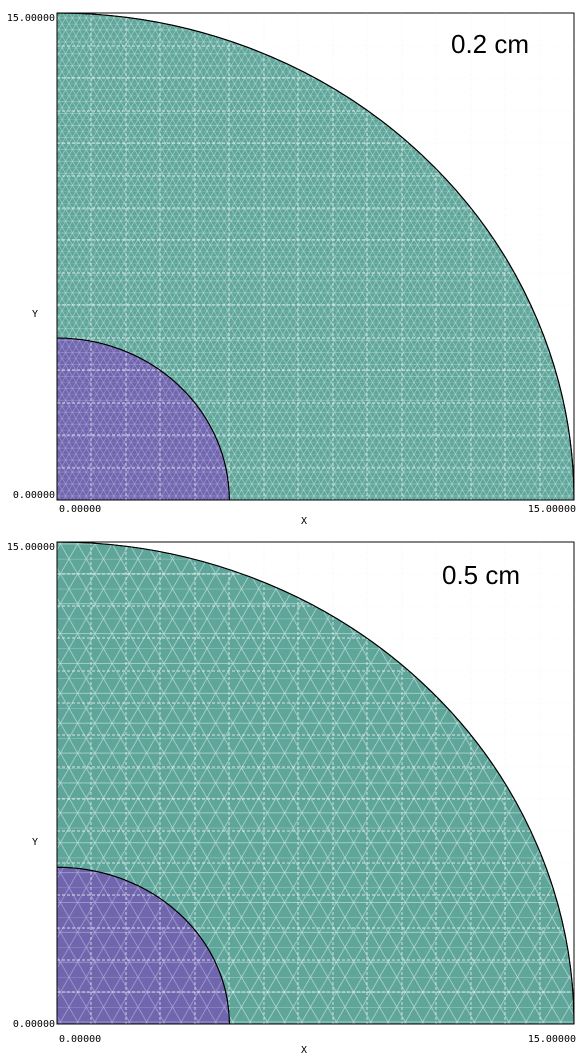  What do you see at coordinates (481, 575) in the screenshot?
I see `mesh-size-label: 0.5 cm` at bounding box center [481, 575].